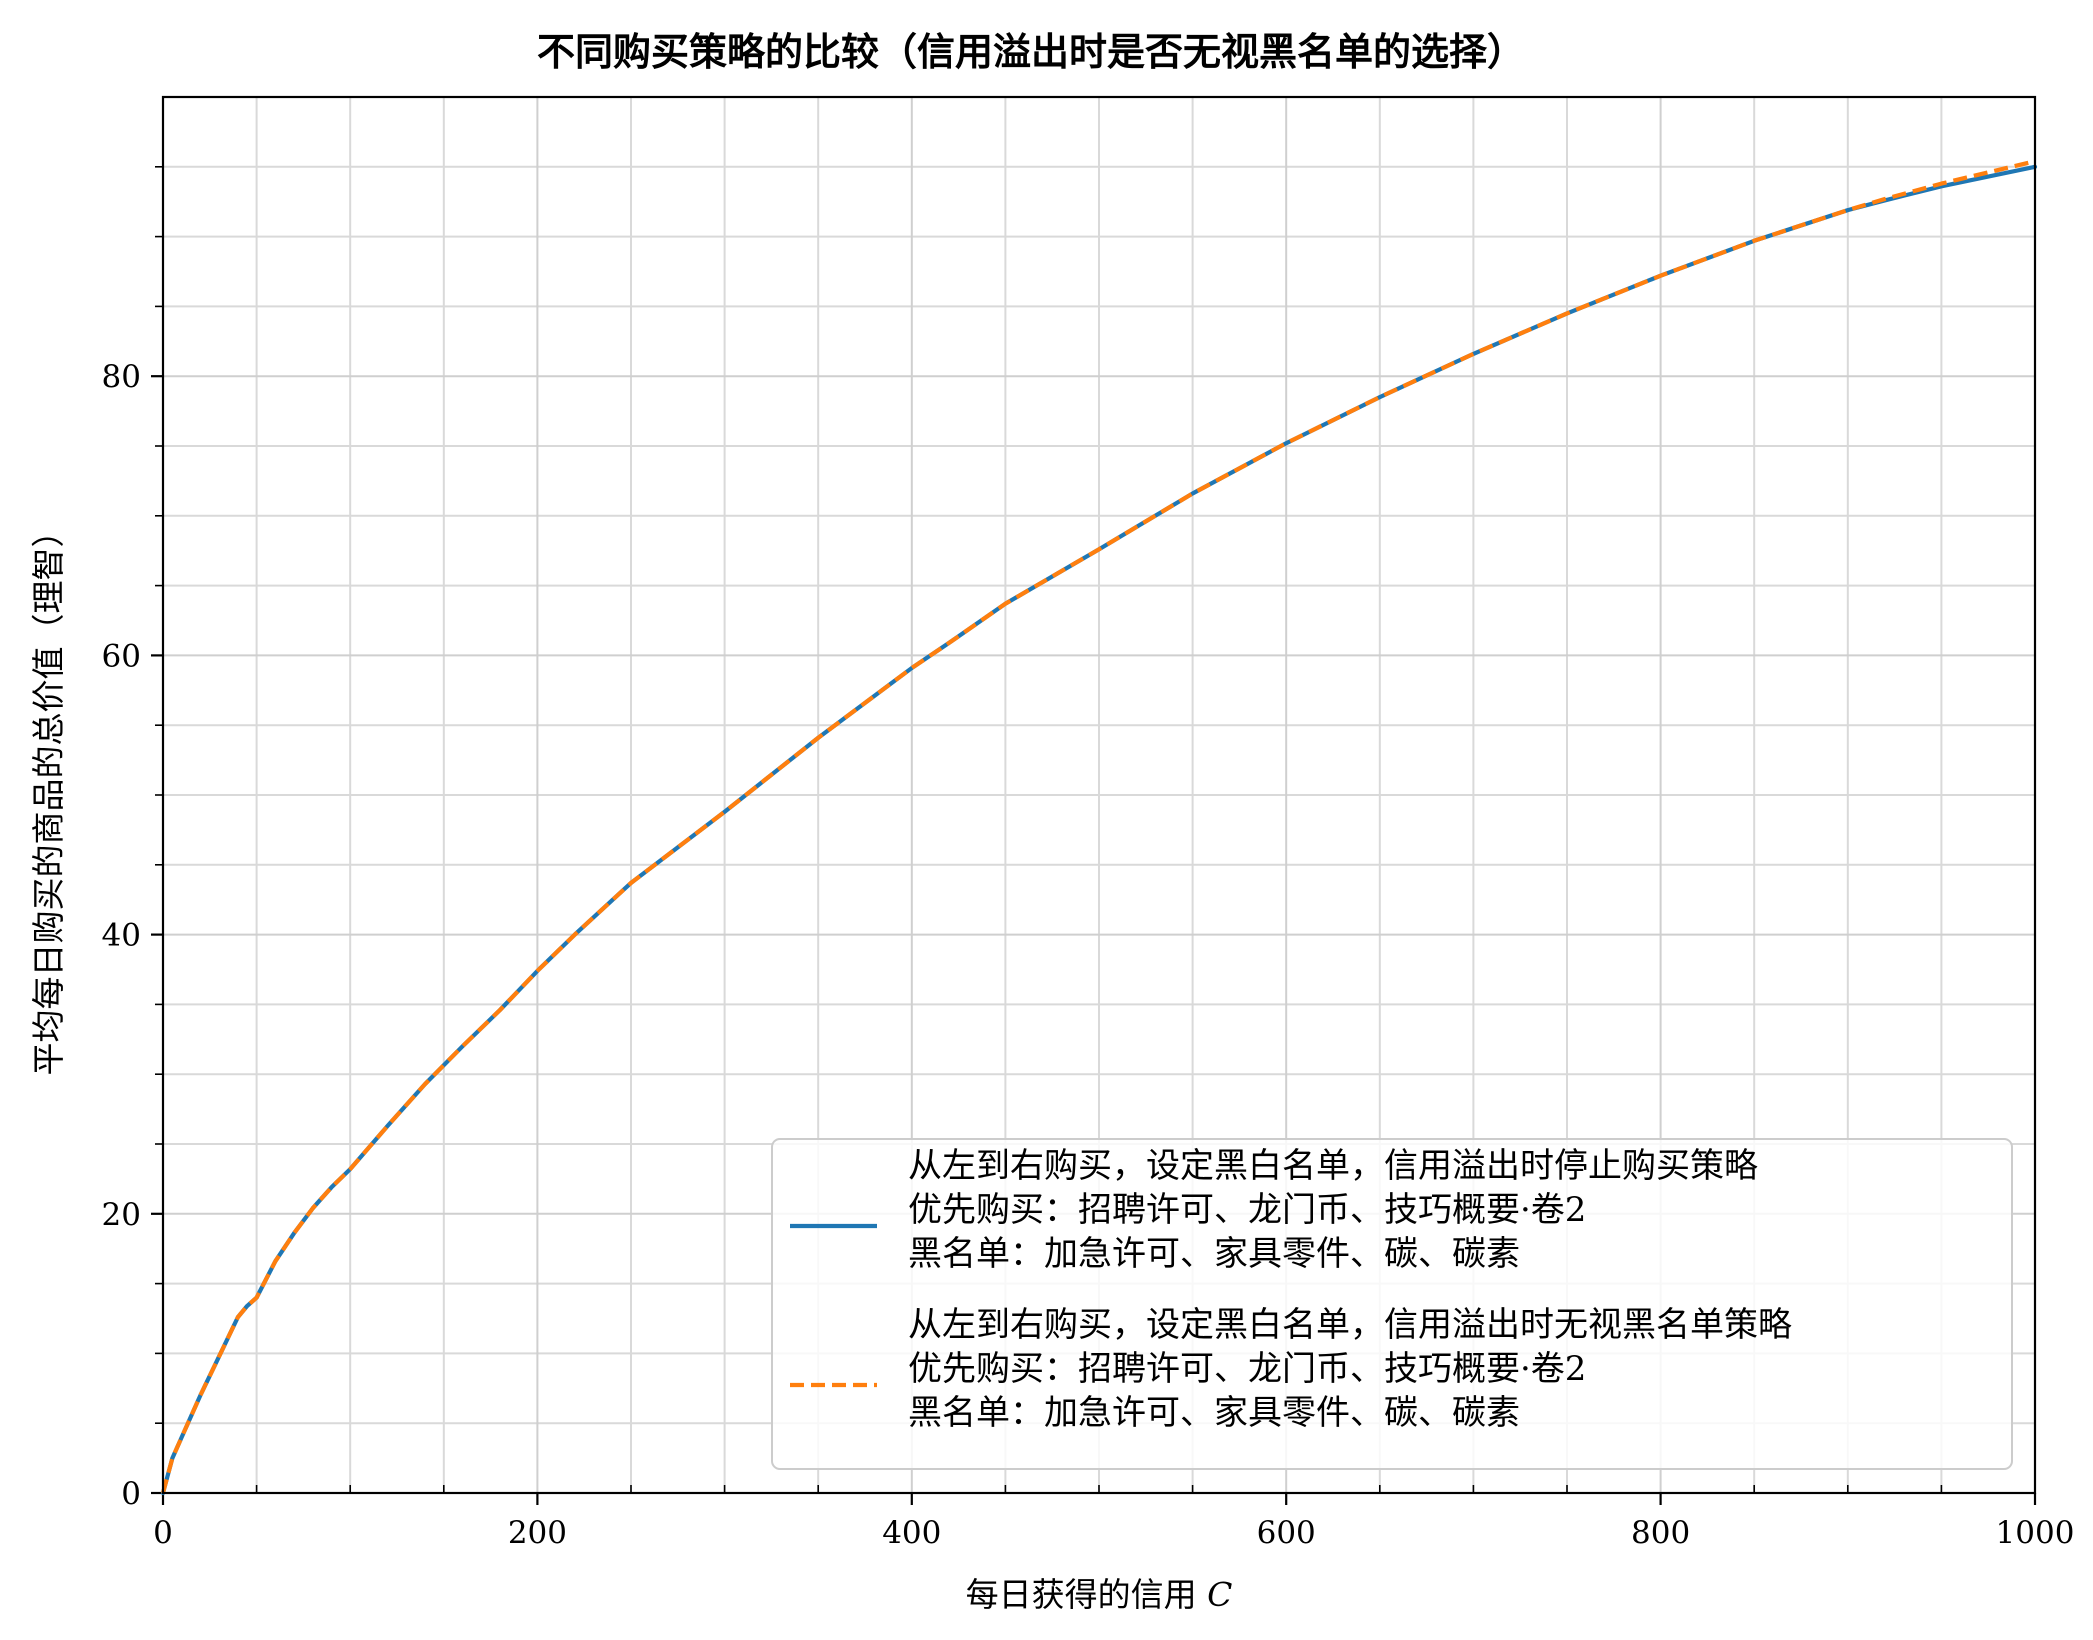  I want to click on x-tick-label: 800, so click(1660, 1533).